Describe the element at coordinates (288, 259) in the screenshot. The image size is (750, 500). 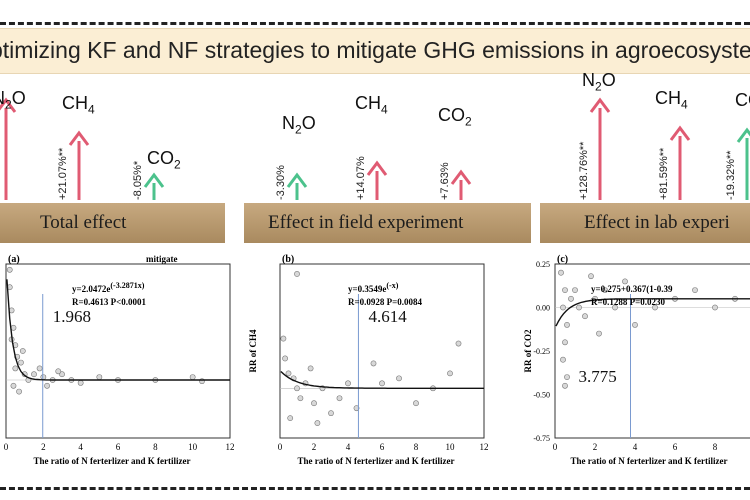
I see `panel-label: (b)` at that location.